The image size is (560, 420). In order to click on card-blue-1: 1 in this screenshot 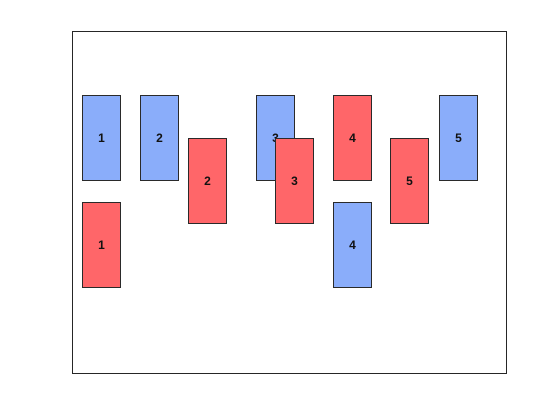, I will do `click(101, 138)`.